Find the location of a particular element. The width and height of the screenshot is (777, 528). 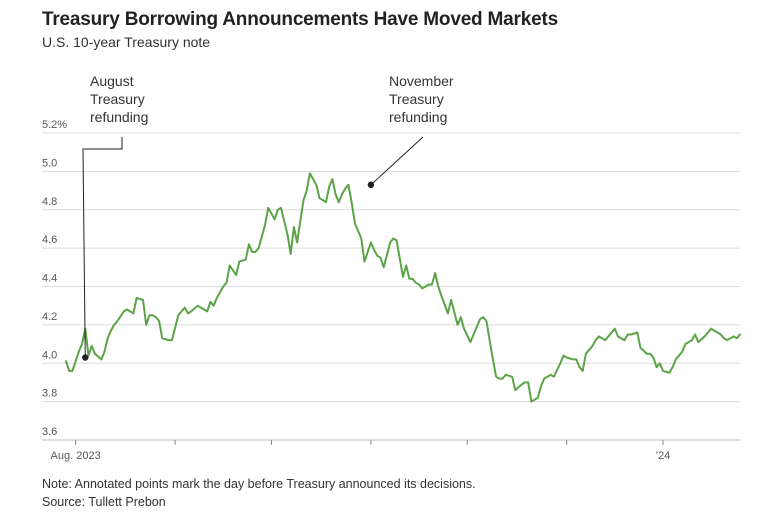

x-tick-label: ’24 is located at coordinates (663, 456).